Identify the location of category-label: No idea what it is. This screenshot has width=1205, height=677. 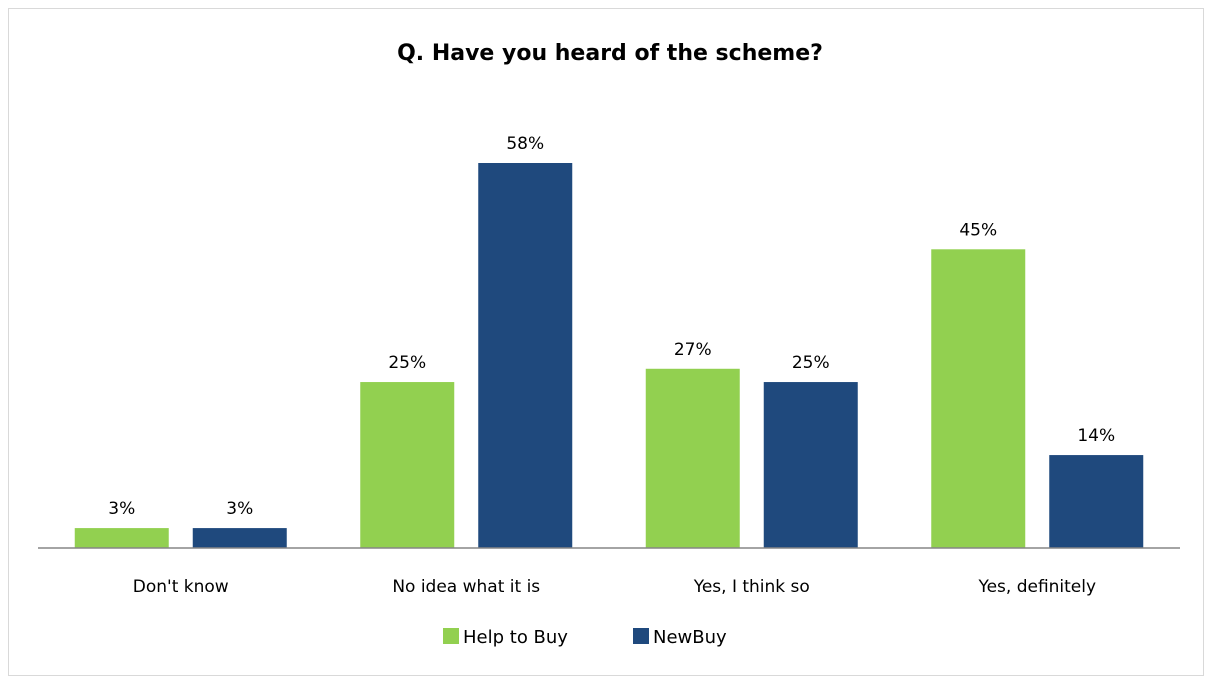
(466, 587).